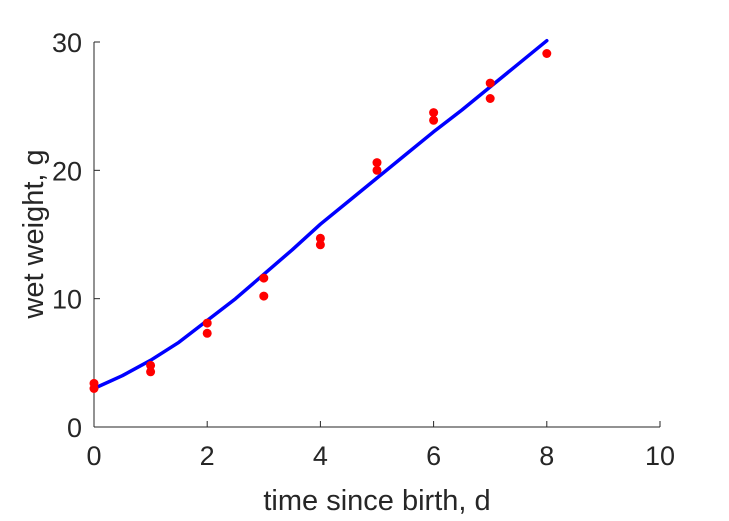 This screenshot has height=521, width=729. Describe the element at coordinates (74, 428) in the screenshot. I see `y-tick-label: 0` at that location.